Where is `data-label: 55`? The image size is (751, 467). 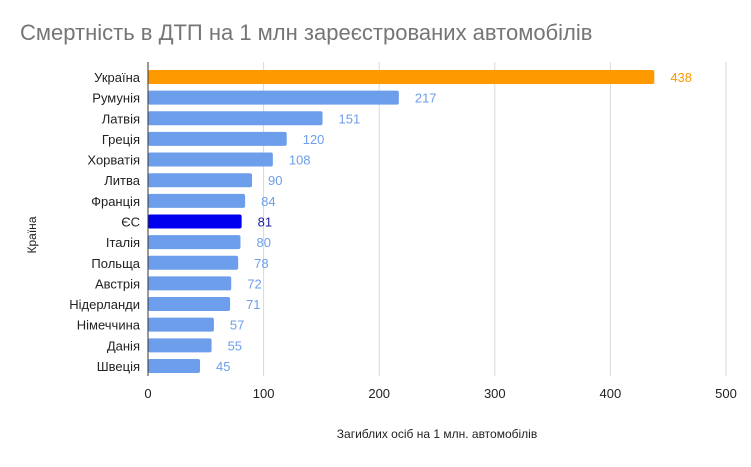 data-label: 55 is located at coordinates (235, 345).